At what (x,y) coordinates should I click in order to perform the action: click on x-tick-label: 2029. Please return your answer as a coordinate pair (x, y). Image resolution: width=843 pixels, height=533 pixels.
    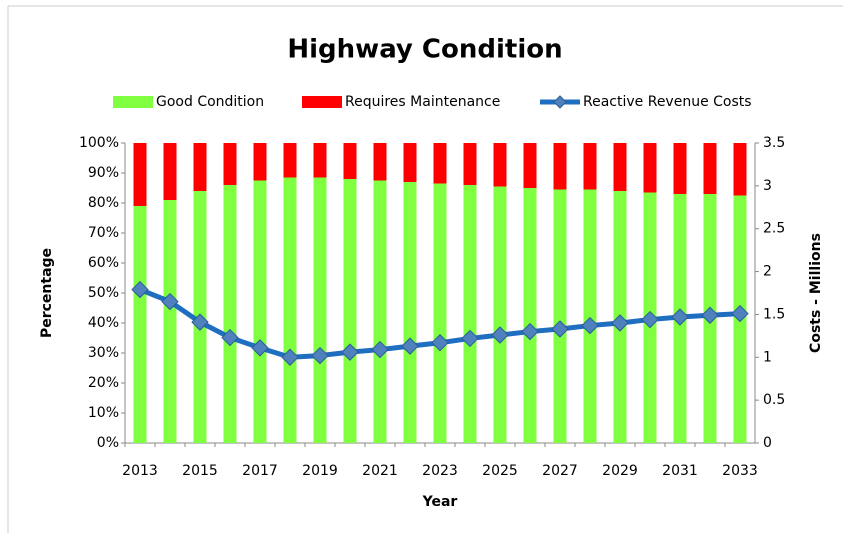
    Looking at the image, I should click on (620, 471).